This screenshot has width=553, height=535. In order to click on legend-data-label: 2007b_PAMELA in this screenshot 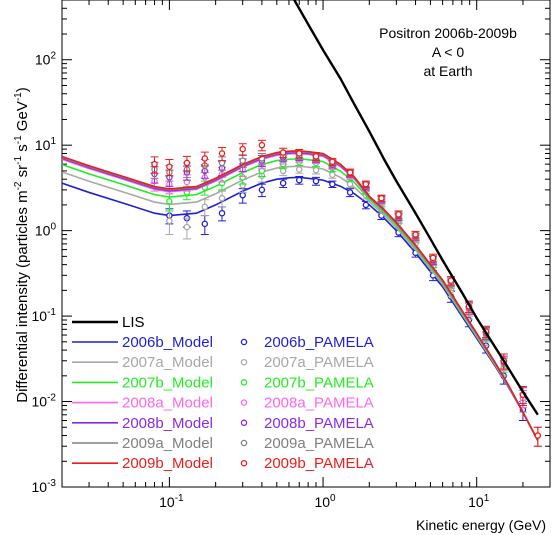, I will do `click(319, 382)`.